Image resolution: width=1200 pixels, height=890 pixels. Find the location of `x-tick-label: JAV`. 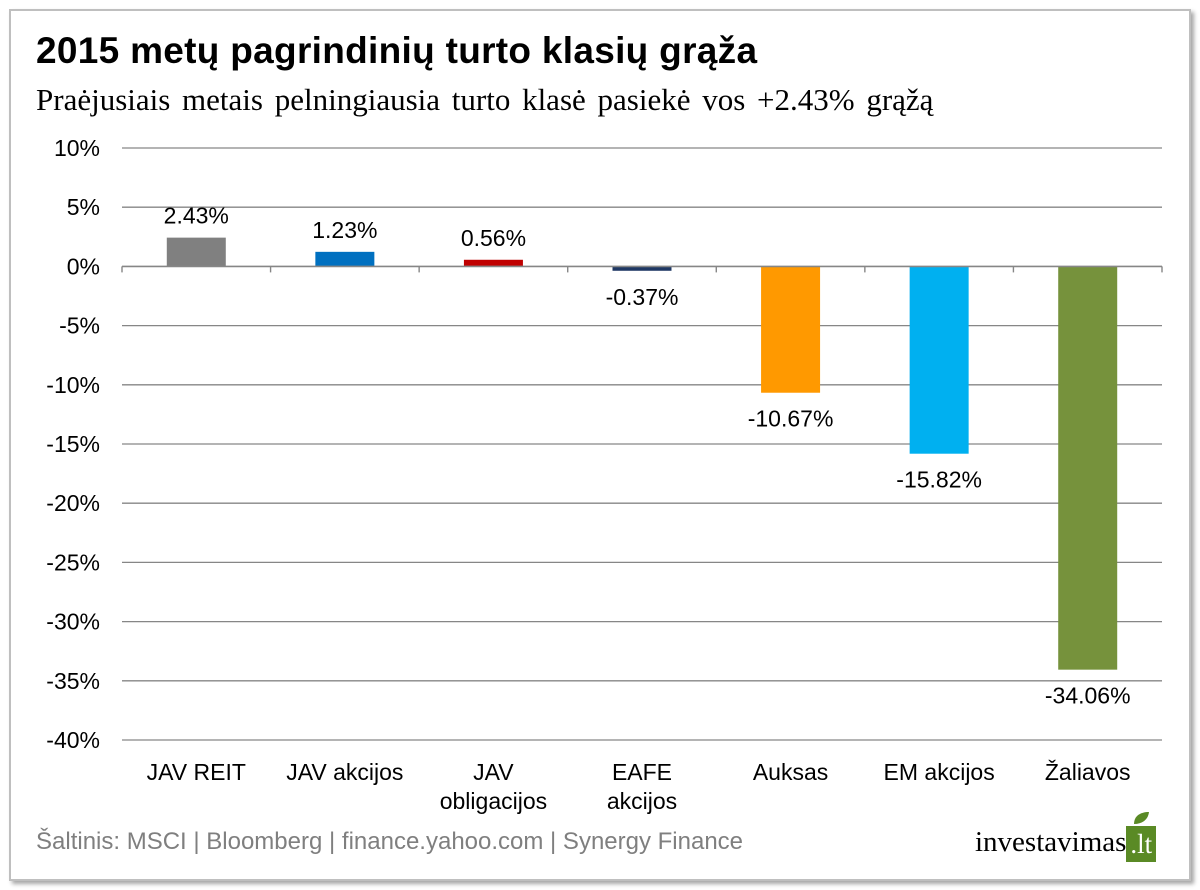

x-tick-label: JAV is located at coordinates (493, 772).